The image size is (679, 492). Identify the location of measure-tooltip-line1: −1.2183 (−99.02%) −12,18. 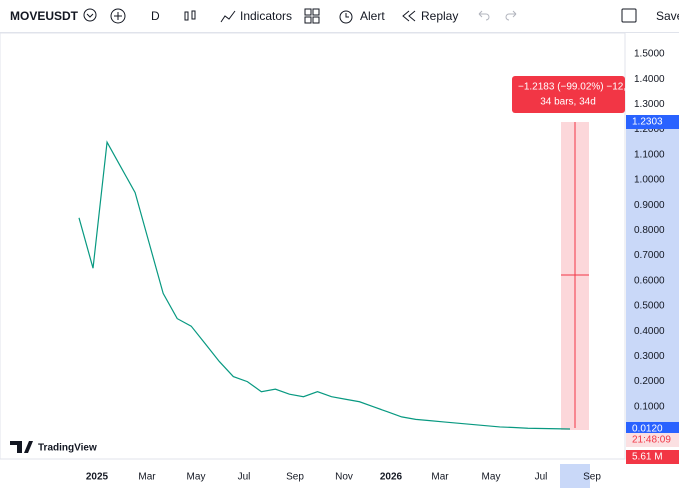
(578, 87).